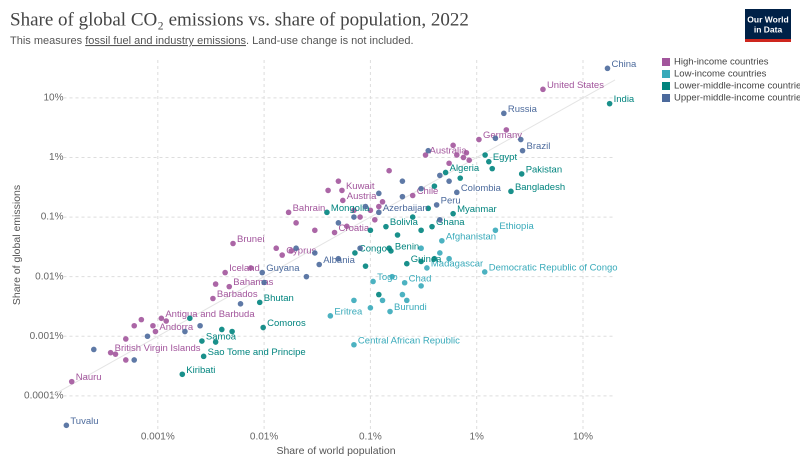  Describe the element at coordinates (244, 268) in the screenshot. I see `point-label: Iceland` at that location.